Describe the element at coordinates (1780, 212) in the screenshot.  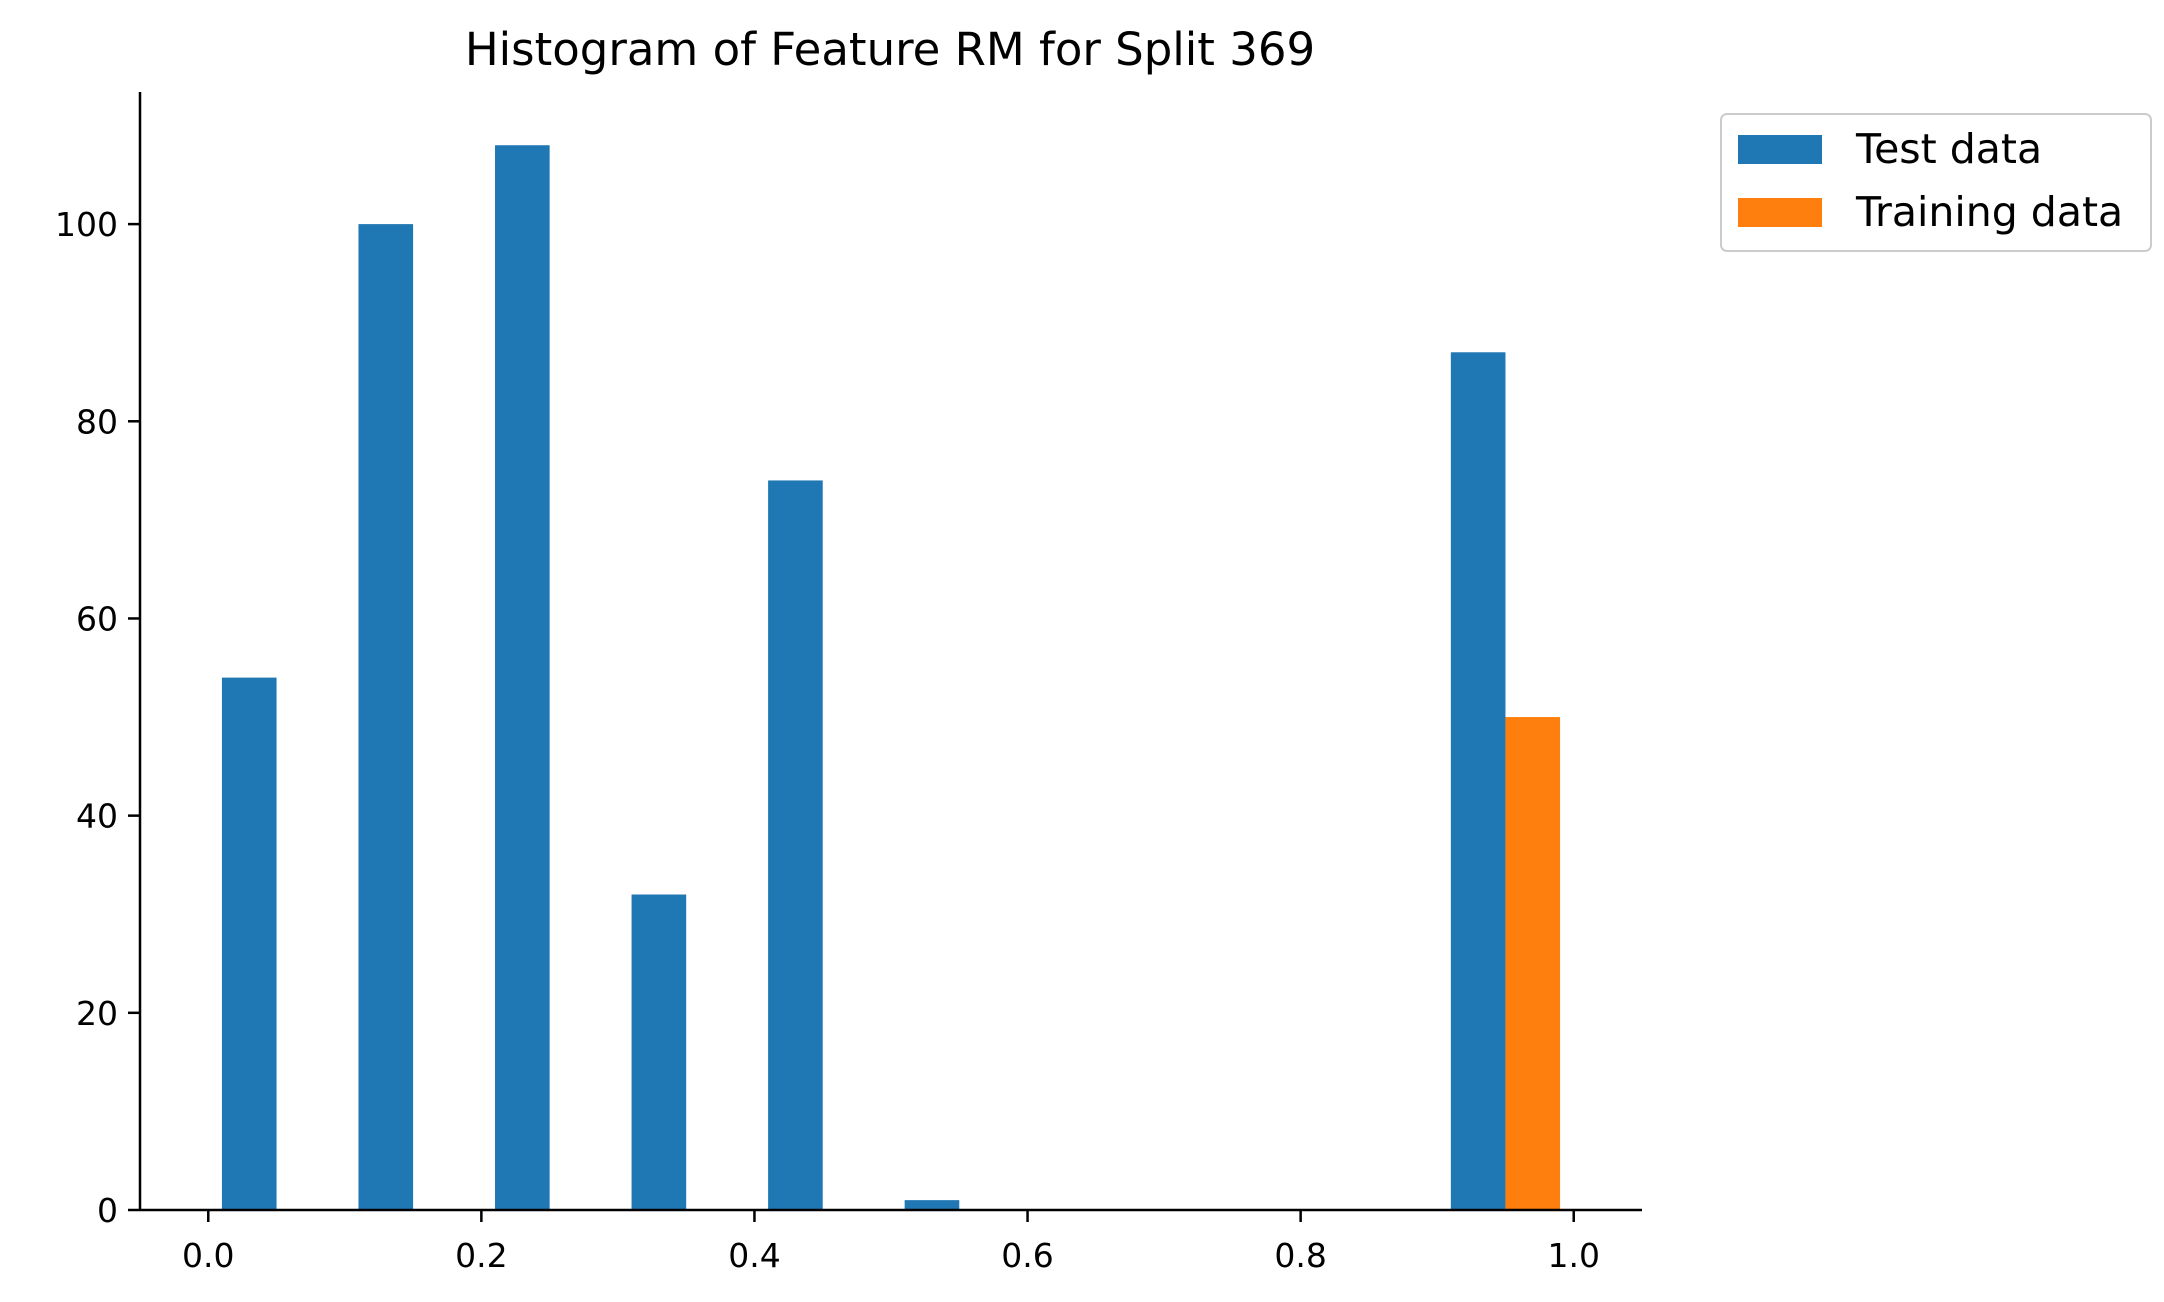
I see `legend-swatch-training-data` at that location.